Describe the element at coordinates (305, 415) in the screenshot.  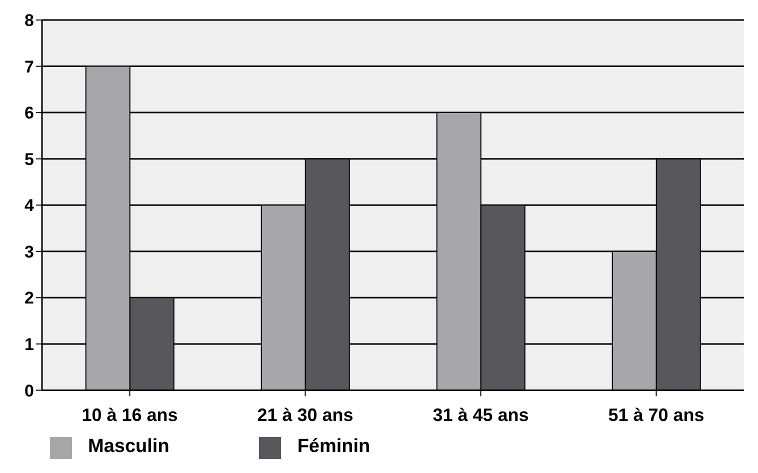
I see `x-tick-label: 21 à 30 ans` at that location.